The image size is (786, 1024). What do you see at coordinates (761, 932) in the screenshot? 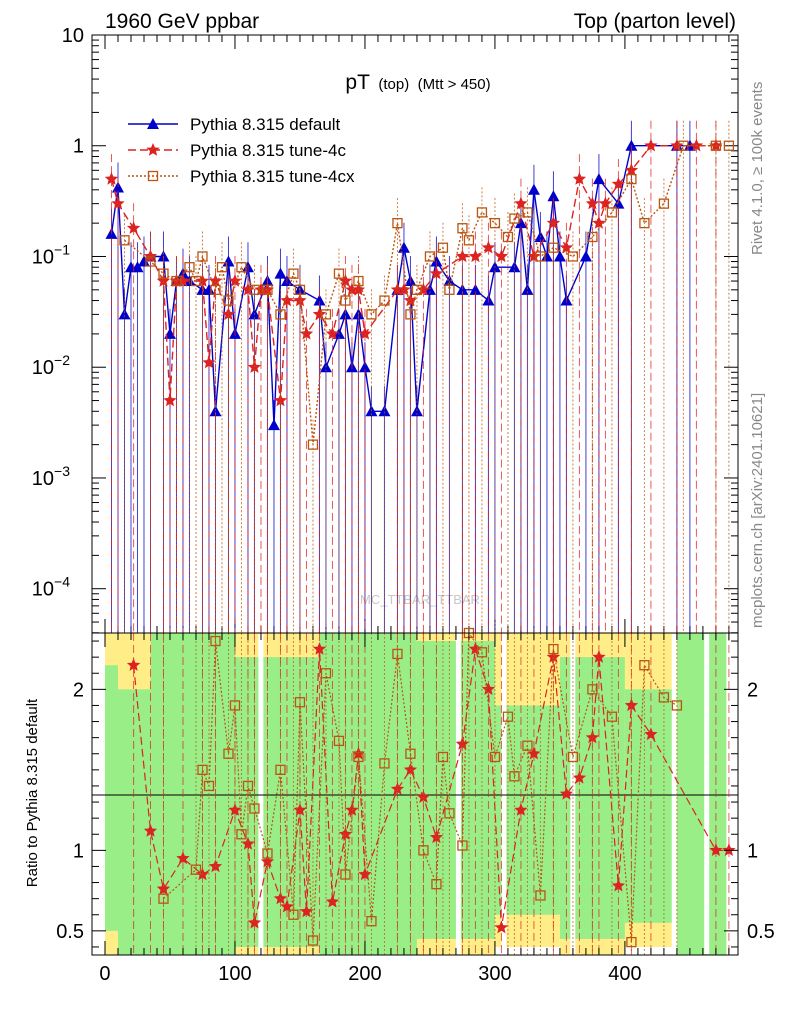
I see `ratio-ytick-label-right: 0.5` at bounding box center [761, 932].